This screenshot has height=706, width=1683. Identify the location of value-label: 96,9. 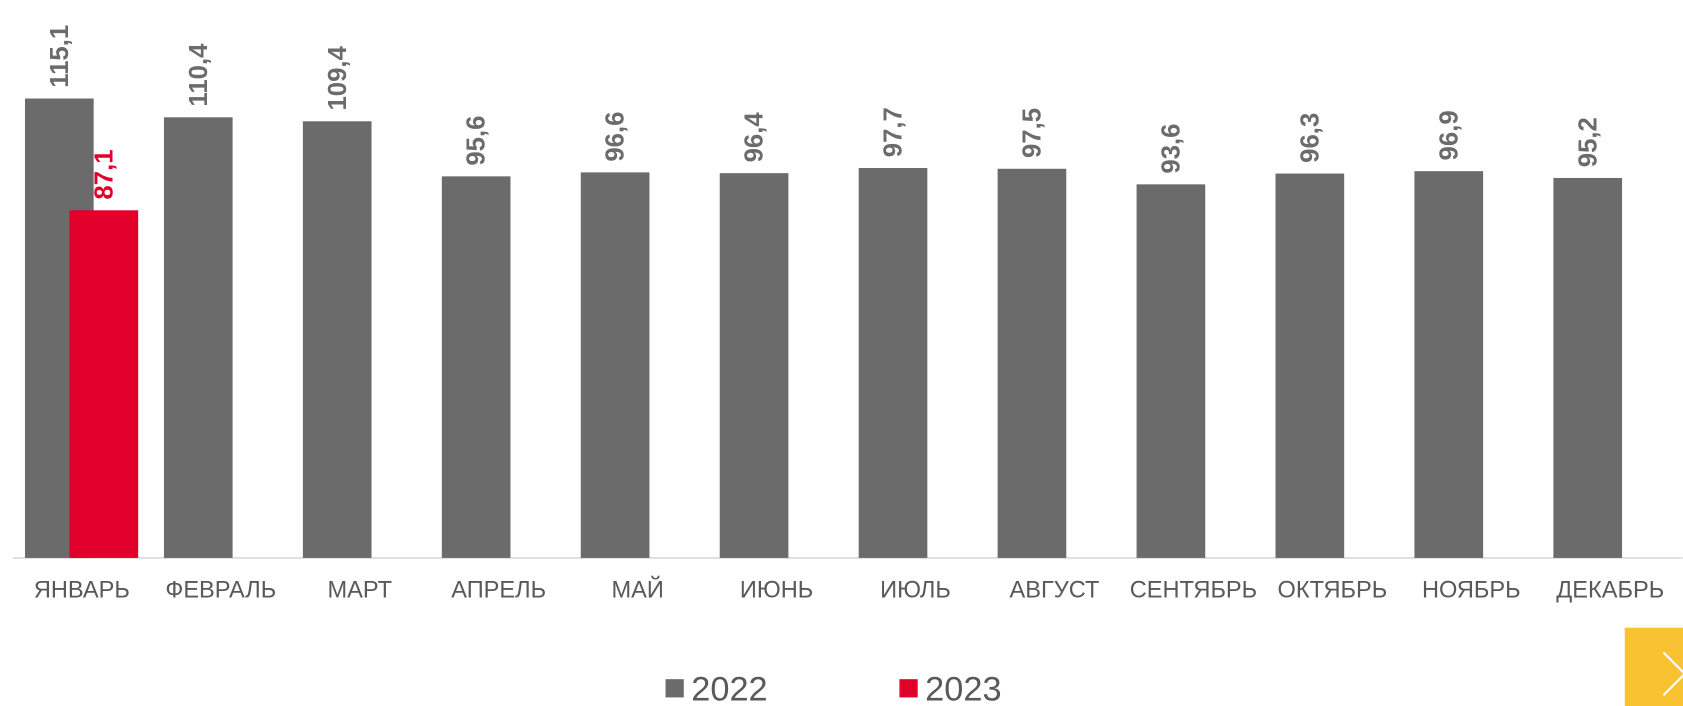
(1449, 135).